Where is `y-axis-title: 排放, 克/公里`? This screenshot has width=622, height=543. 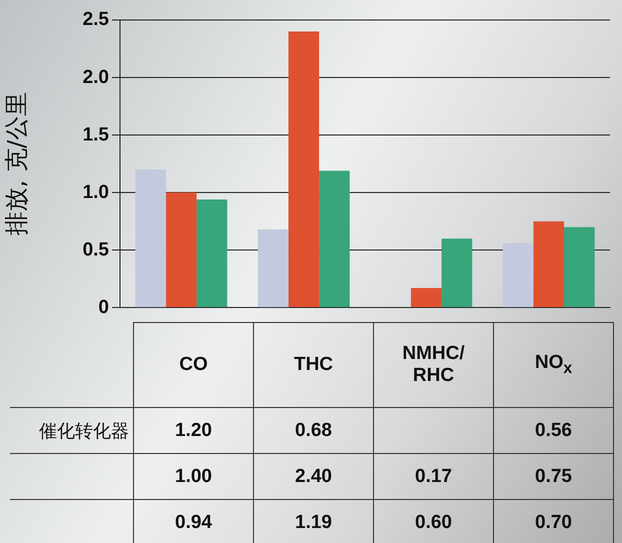 y-axis-title: 排放, 克/公里 is located at coordinates (16, 164).